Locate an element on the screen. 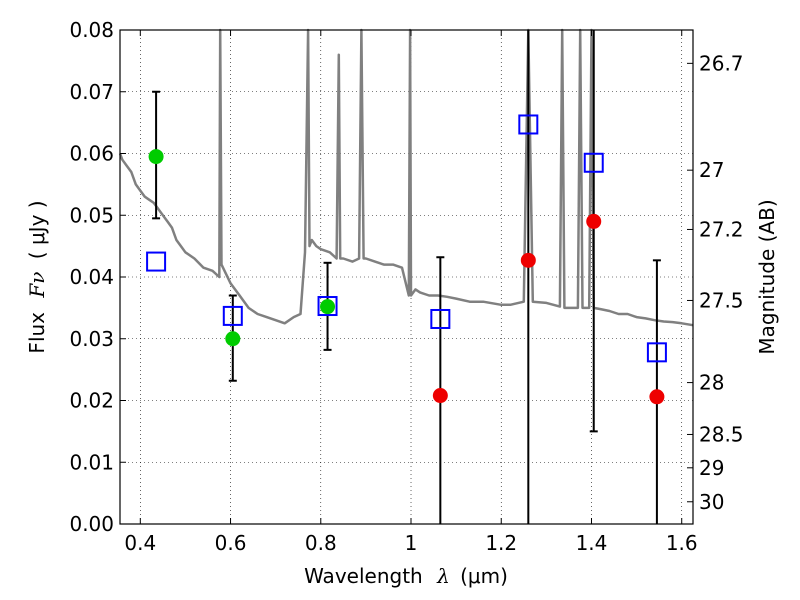 The image size is (800, 600). y-axis-label: Flux Fν ( μJy ) is located at coordinates (37, 276).